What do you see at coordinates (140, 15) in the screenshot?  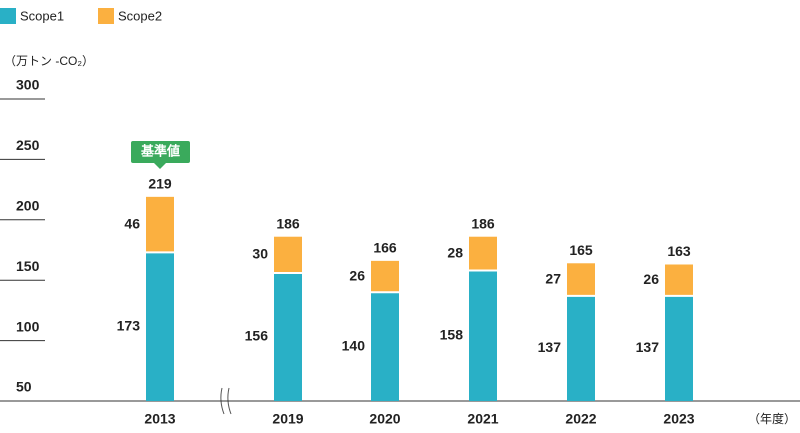 I see `legend-label: Scope2` at bounding box center [140, 15].